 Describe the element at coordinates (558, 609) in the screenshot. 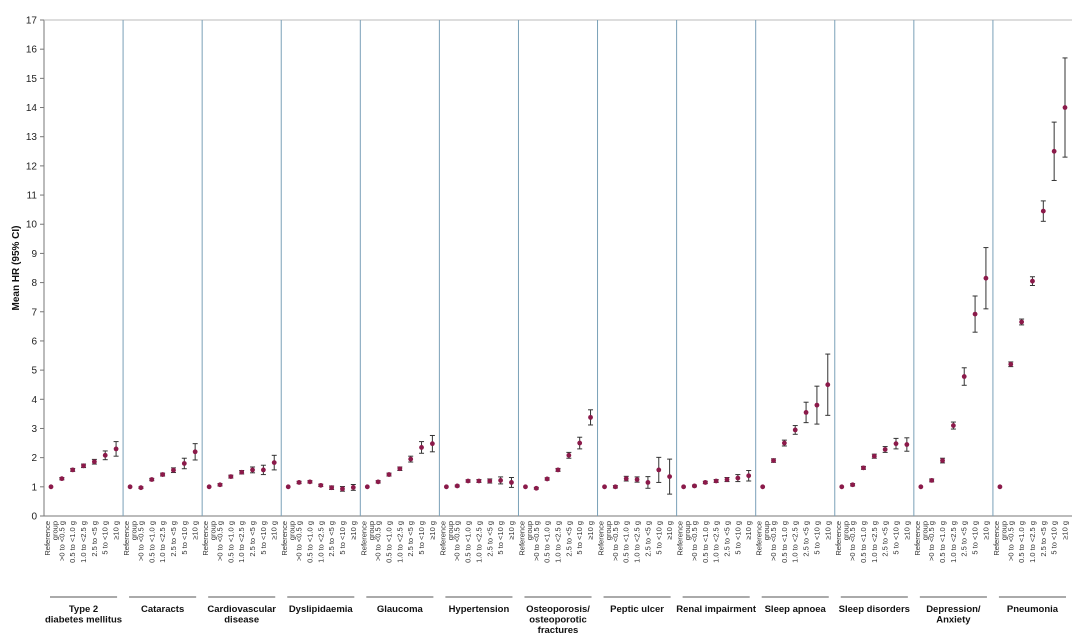

I see `condition-label: Osteoporosis/` at that location.